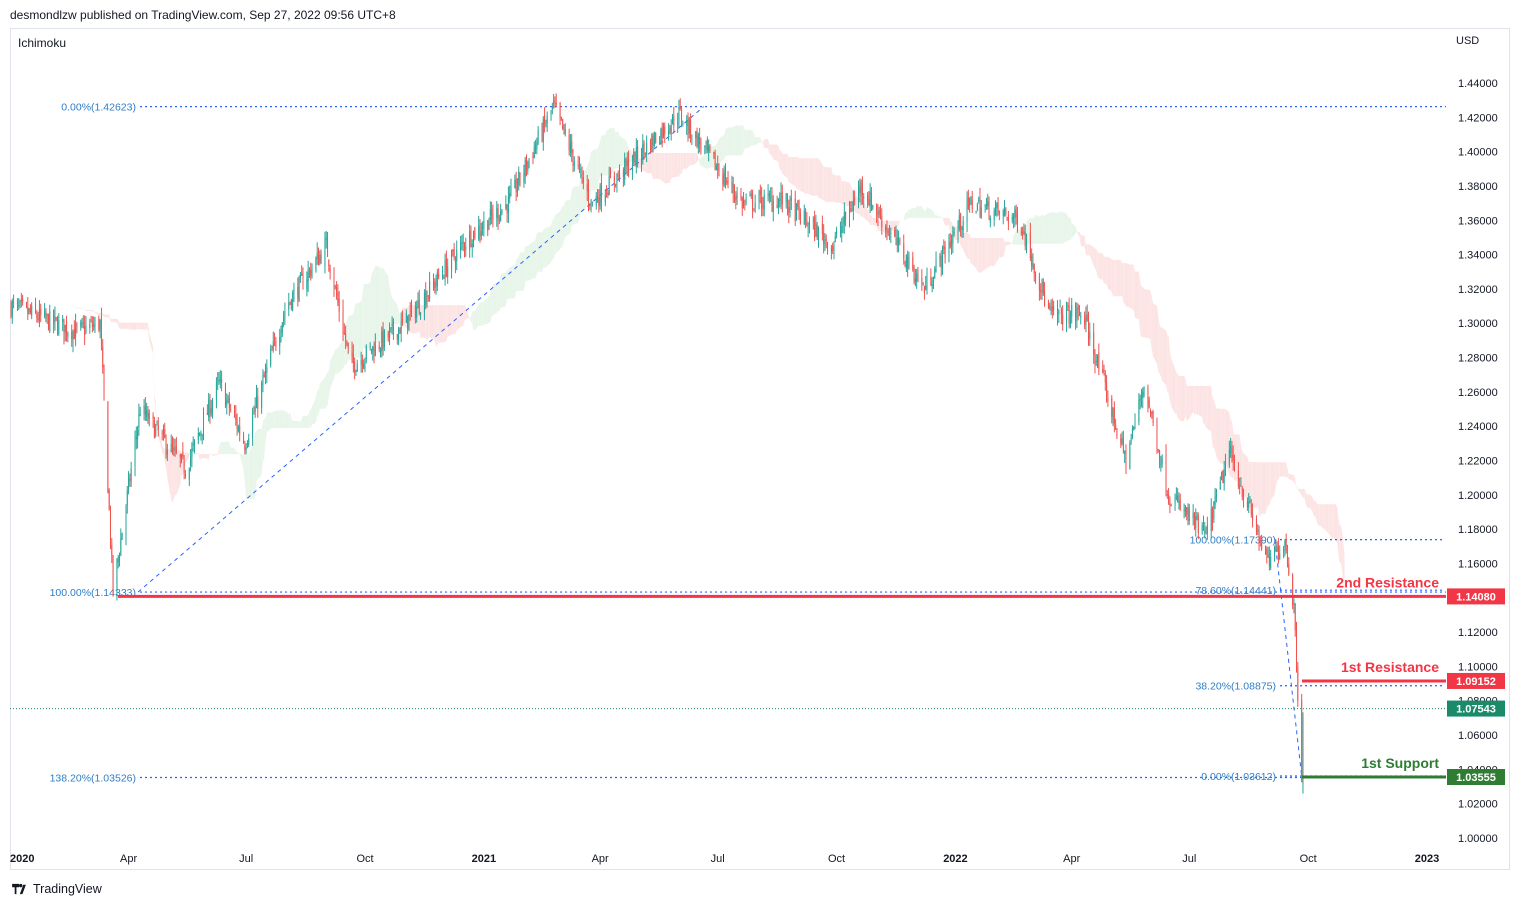  What do you see at coordinates (42, 43) in the screenshot?
I see `indicator-label: Ichimoku` at bounding box center [42, 43].